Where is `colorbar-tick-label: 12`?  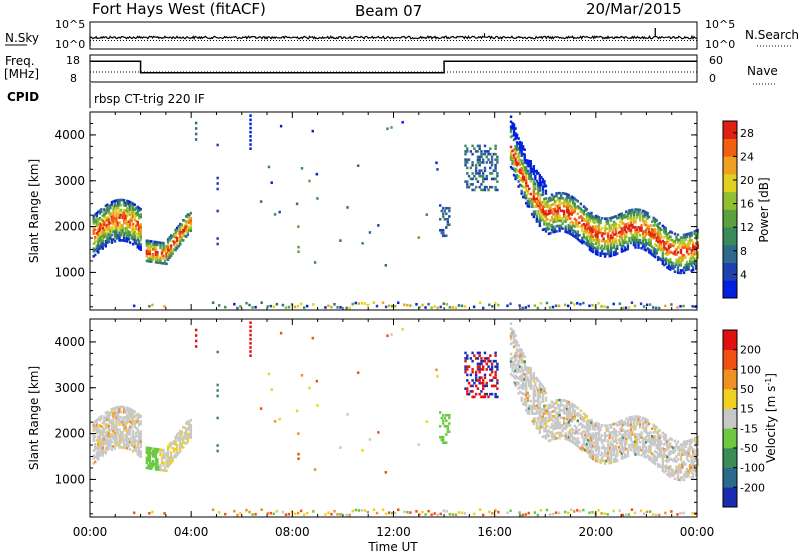 colorbar-tick-label: 12 is located at coordinates (747, 227).